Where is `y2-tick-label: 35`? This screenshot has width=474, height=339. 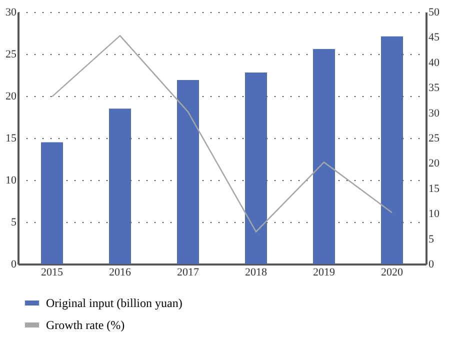 y2-tick-label: 35 is located at coordinates (434, 88).